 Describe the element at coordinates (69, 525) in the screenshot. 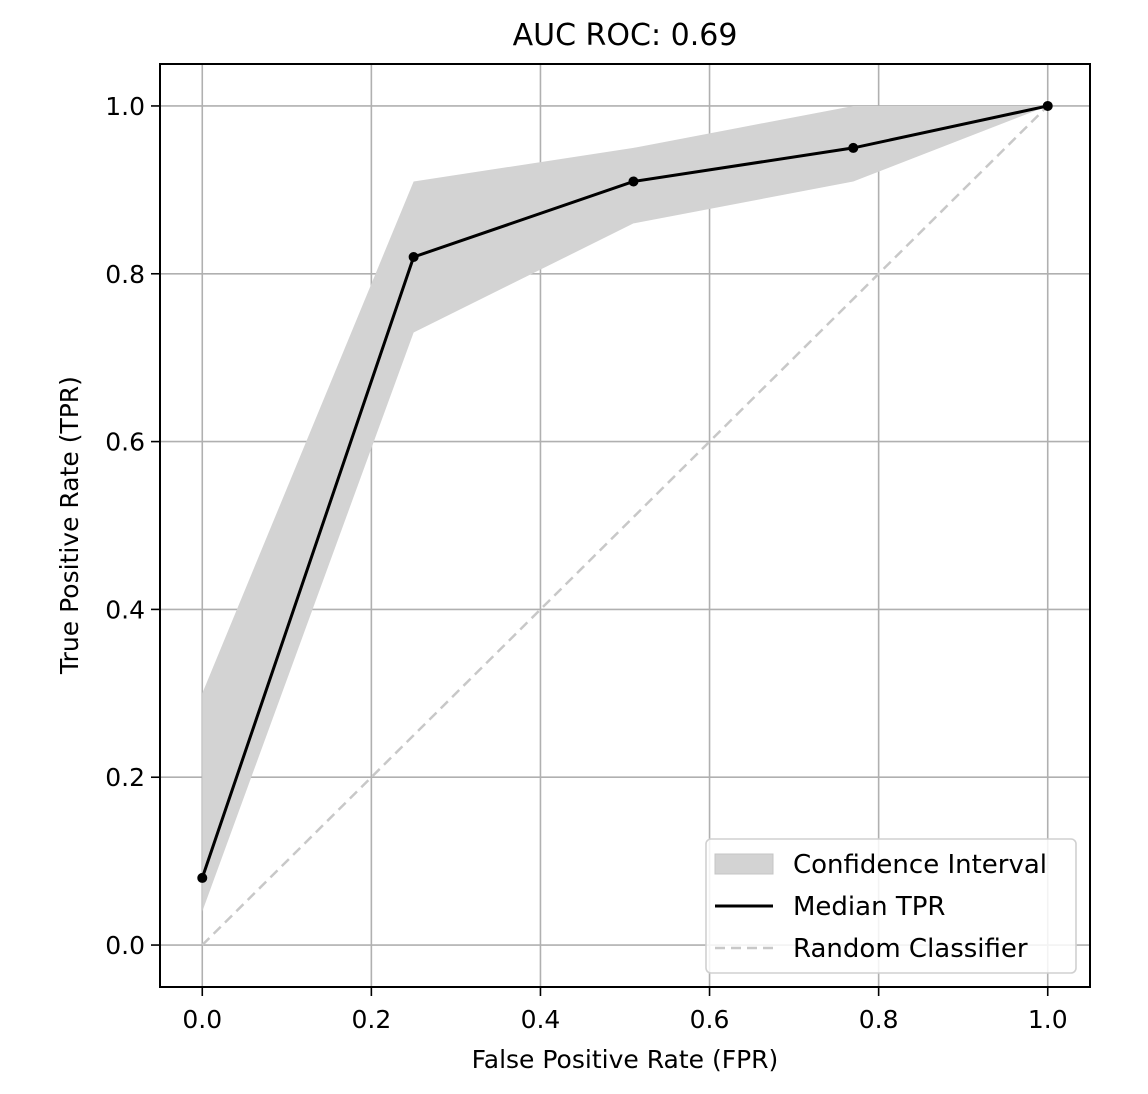

I see `y-axis-label: True Positive Rate (TPR)` at that location.